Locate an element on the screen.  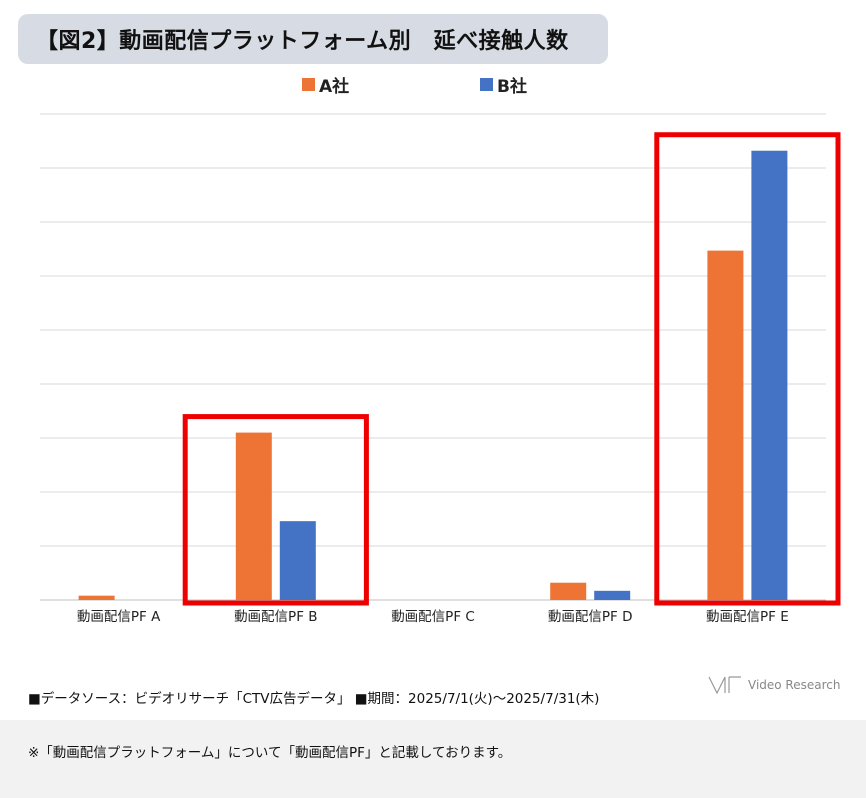
legend-swatch-b is located at coordinates (486, 84).